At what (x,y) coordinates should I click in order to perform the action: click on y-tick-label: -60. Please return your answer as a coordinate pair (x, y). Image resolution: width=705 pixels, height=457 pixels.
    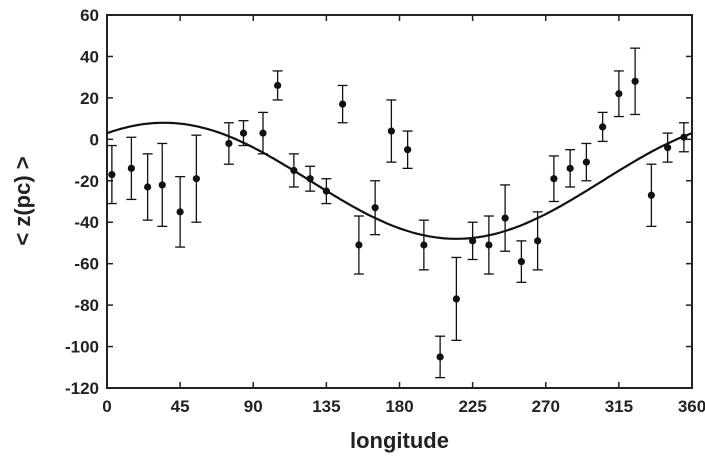
    Looking at the image, I should click on (86, 264).